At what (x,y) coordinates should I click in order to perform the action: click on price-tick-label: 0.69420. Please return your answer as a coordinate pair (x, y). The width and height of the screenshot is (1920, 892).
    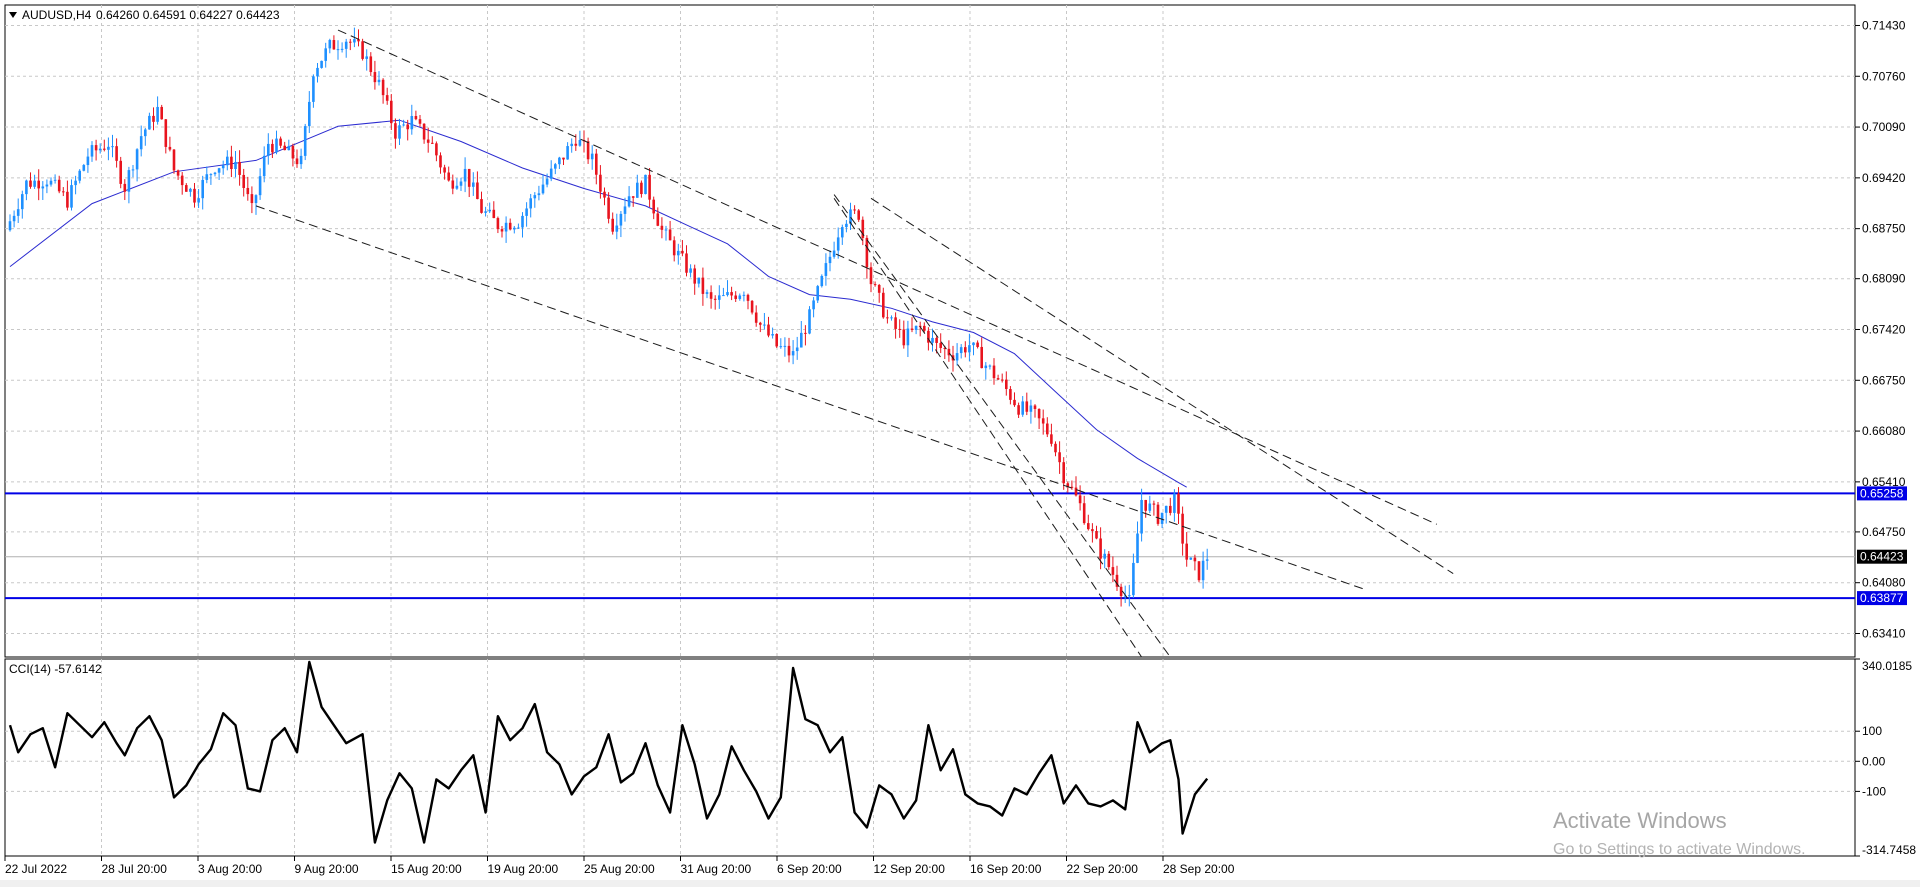
    Looking at the image, I should click on (1884, 178).